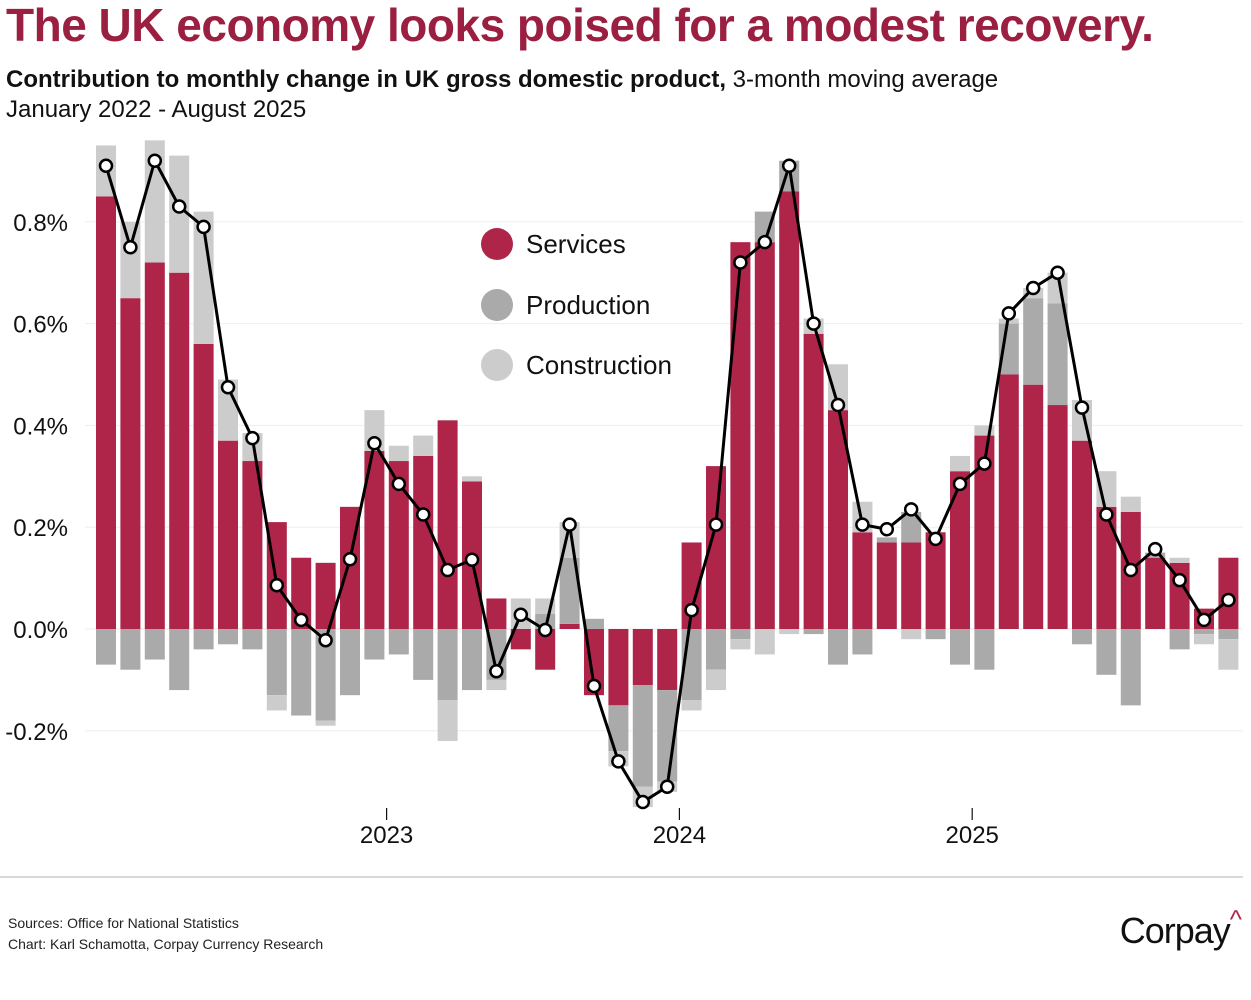  Describe the element at coordinates (1181, 928) in the screenshot. I see `corpay-logo: Corpay^` at that location.